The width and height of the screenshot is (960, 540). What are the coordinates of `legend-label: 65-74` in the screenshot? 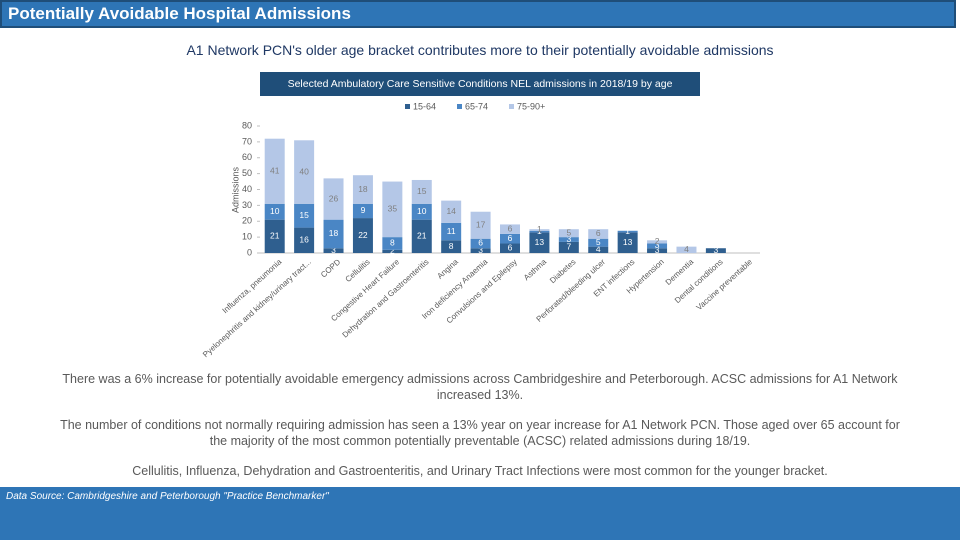 It's located at (476, 106).